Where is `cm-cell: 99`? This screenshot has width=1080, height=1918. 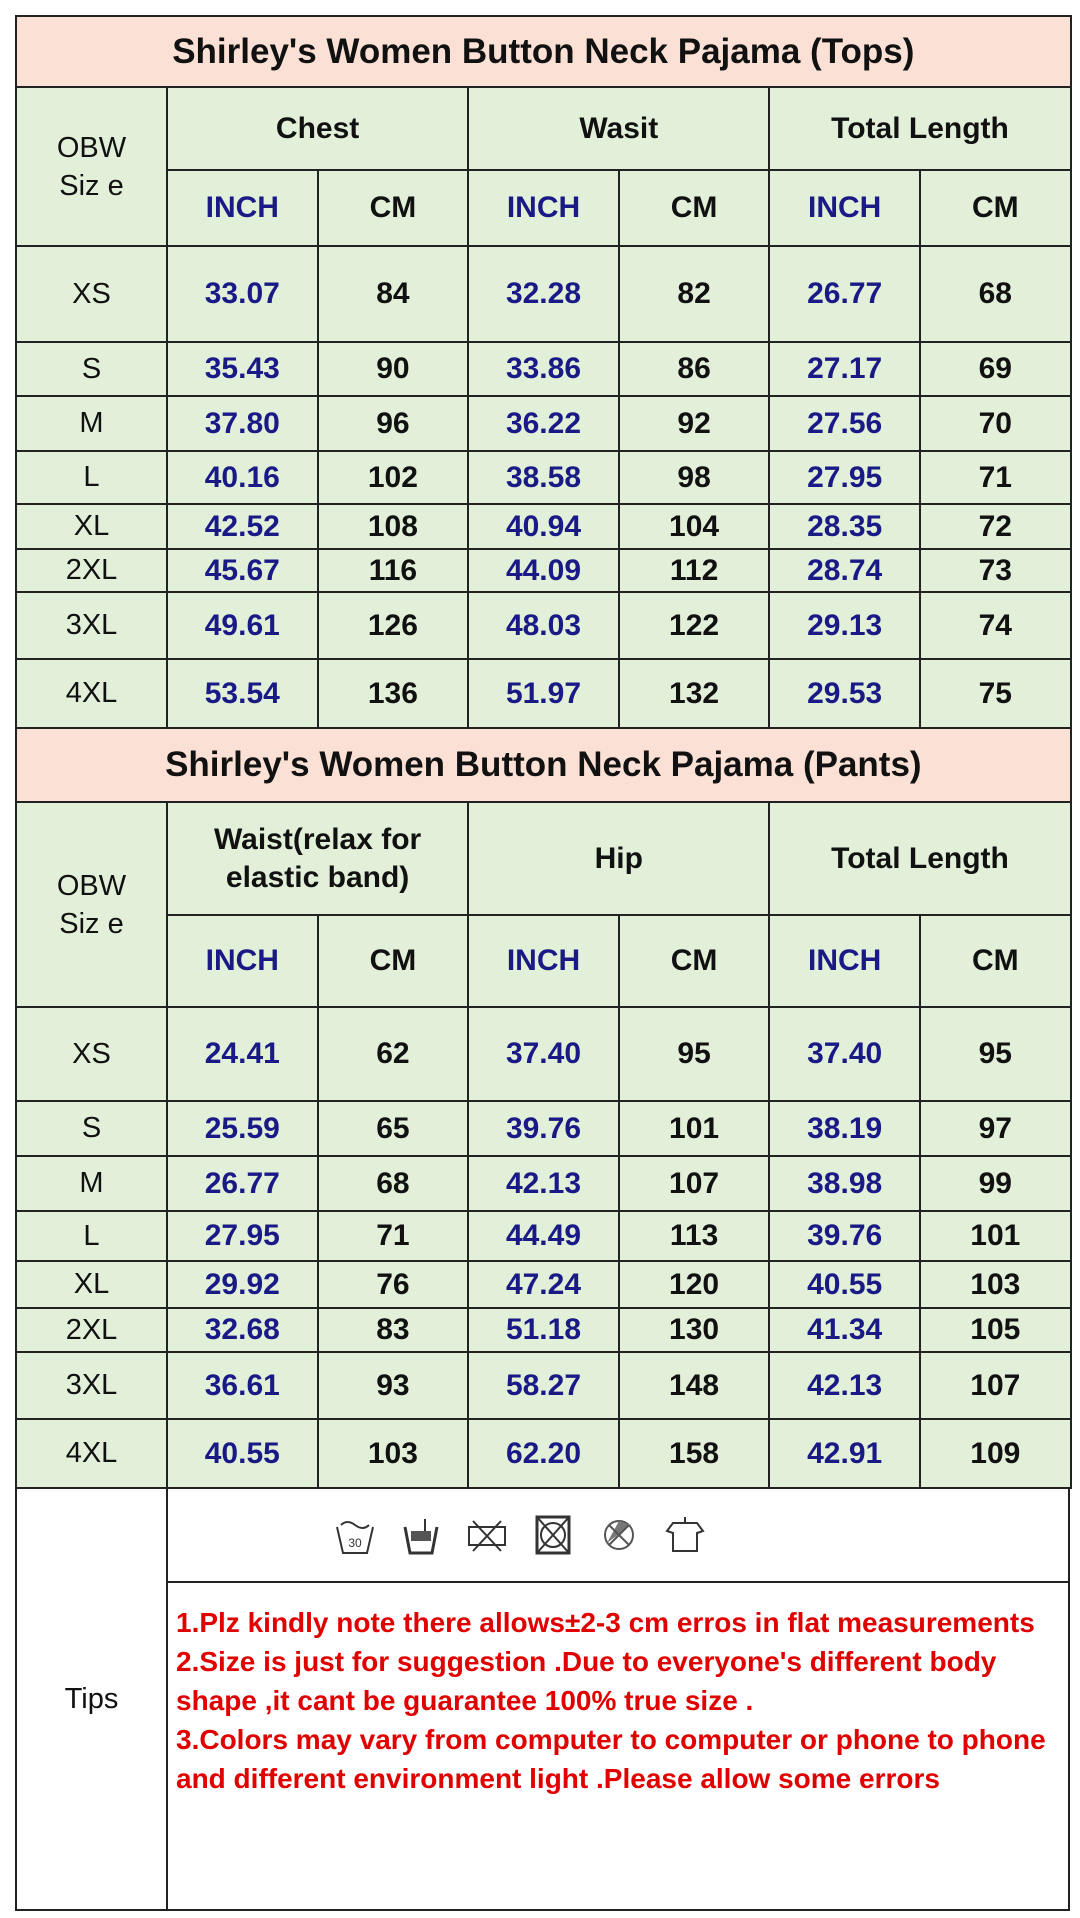
cm-cell: 99 is located at coordinates (995, 1183).